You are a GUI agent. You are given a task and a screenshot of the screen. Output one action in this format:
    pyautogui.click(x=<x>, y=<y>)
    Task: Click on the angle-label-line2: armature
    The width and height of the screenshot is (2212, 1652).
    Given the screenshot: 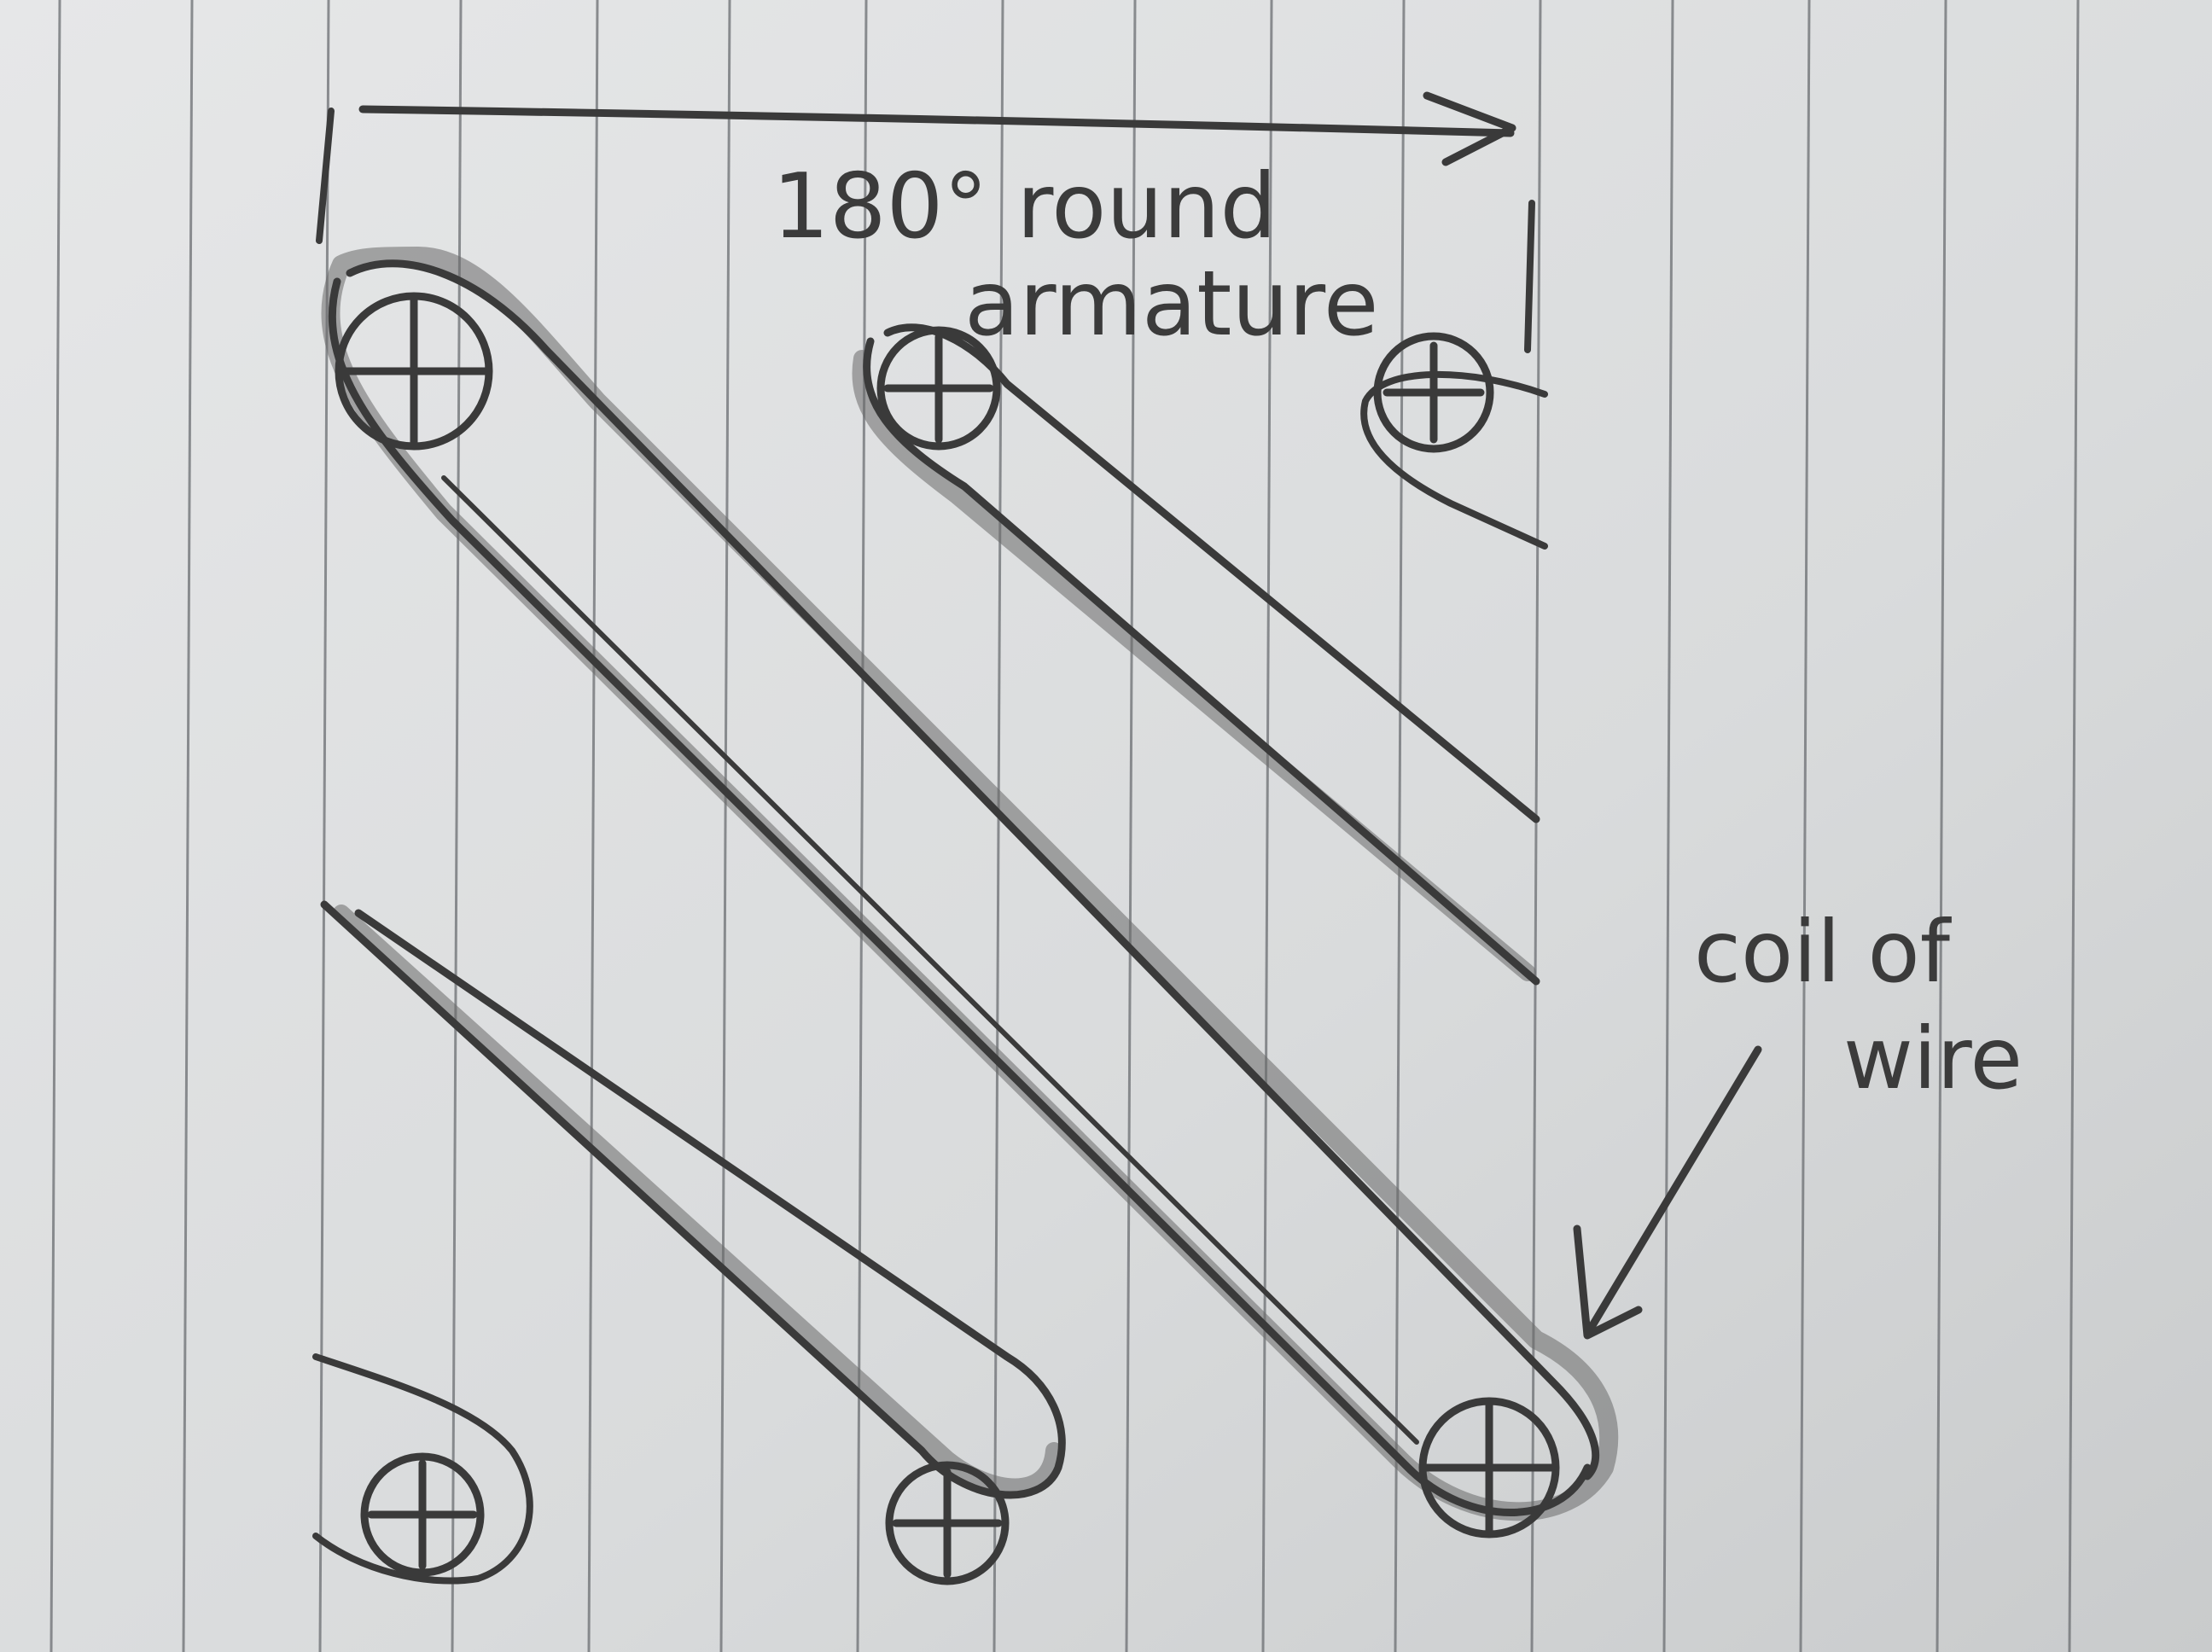 What is the action you would take?
    pyautogui.click(x=1171, y=304)
    